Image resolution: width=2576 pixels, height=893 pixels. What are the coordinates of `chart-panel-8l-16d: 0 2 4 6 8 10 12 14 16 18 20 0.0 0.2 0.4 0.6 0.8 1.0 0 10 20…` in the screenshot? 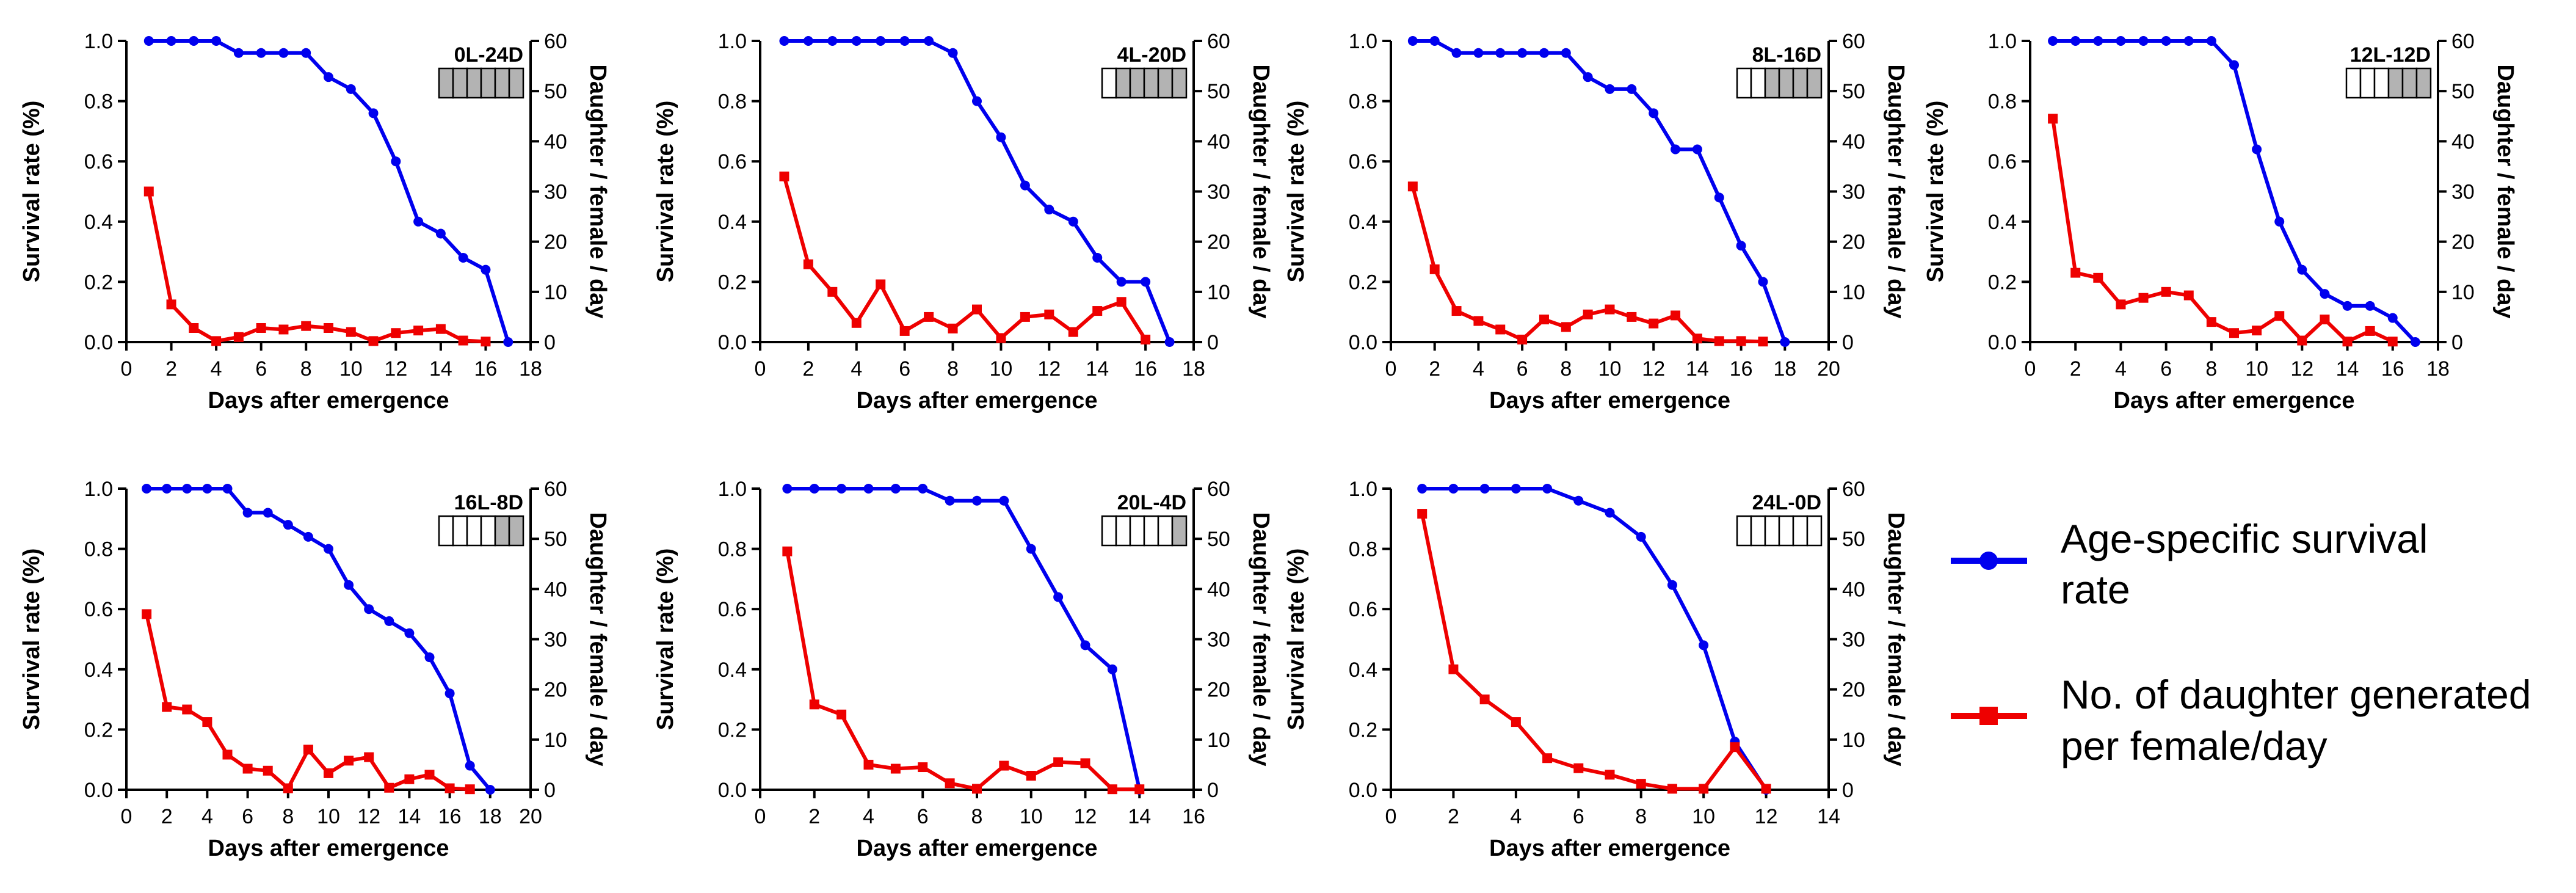 It's located at (1596, 222).